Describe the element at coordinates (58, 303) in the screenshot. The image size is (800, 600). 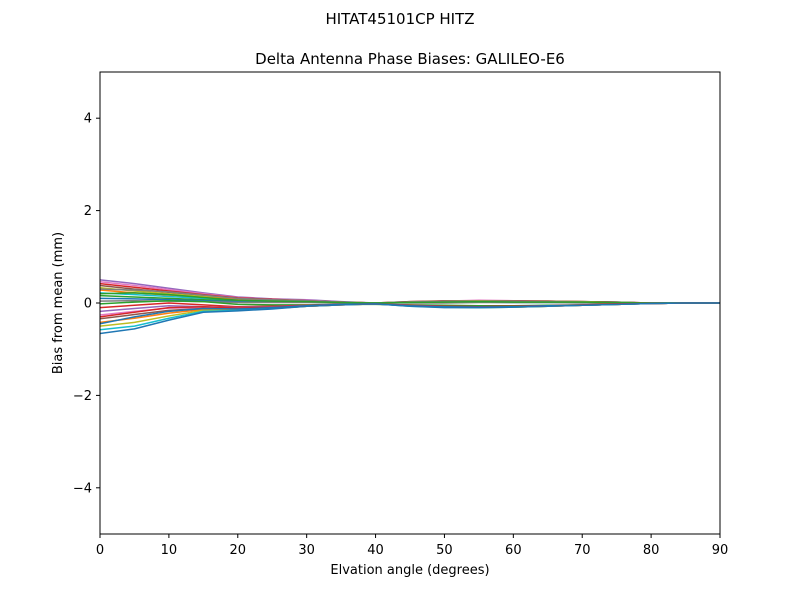
I see `y-axis-label: Bias from mean (mm)` at that location.